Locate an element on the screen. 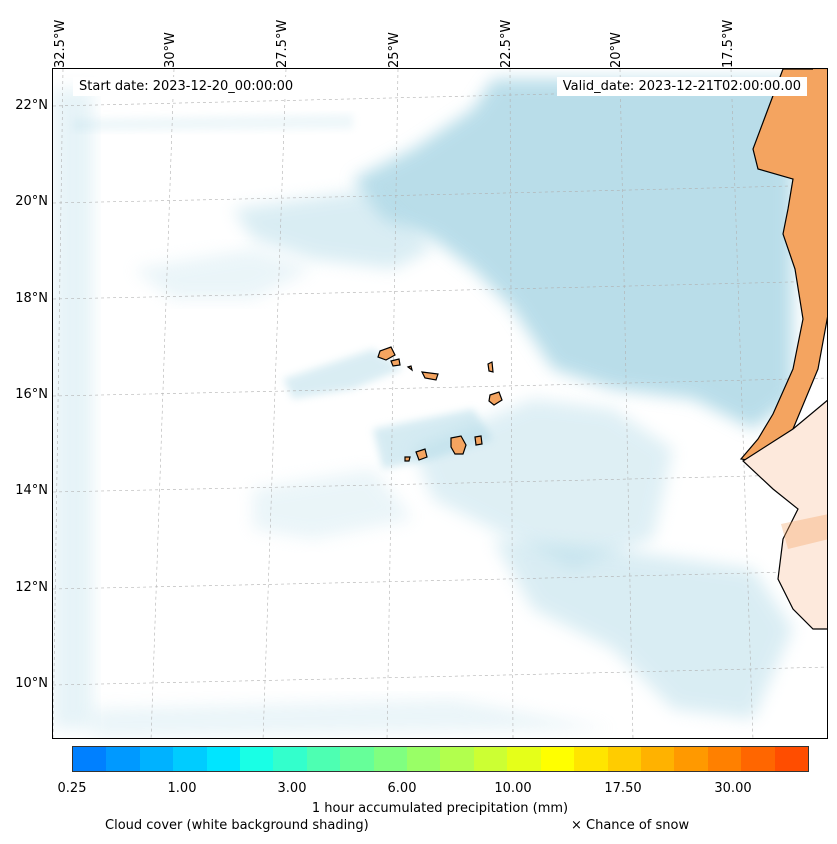  colorbar-tick-10-00: 10.00 is located at coordinates (513, 788).